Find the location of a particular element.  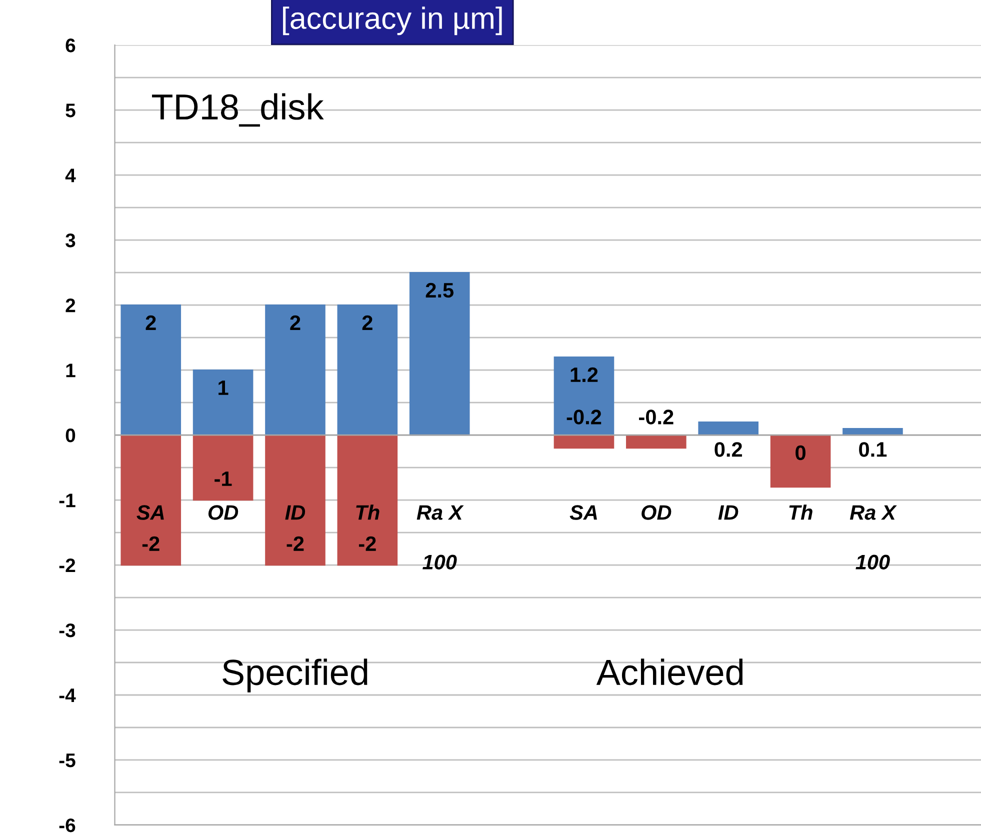

annotation: Specified is located at coordinates (295, 675).